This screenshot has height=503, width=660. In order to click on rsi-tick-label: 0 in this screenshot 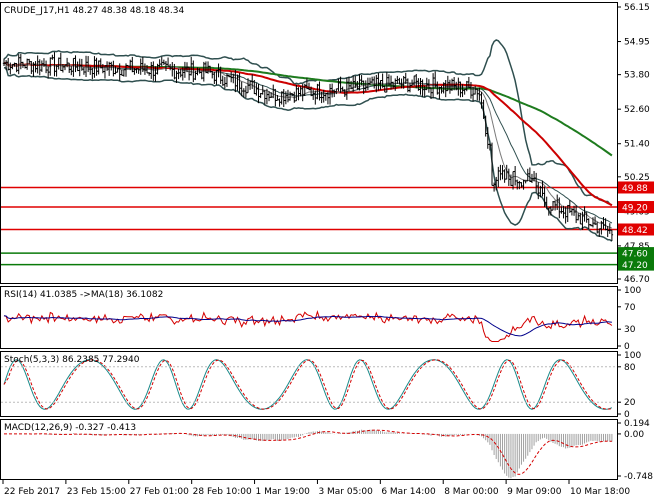, I will do `click(627, 347)`.